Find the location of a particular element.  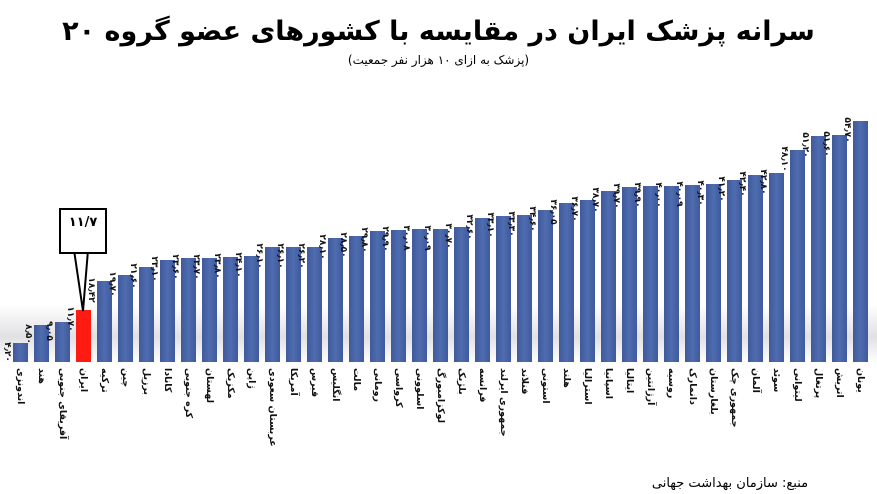

bar: ۵۱٫۲۰ is located at coordinates (813, 247).